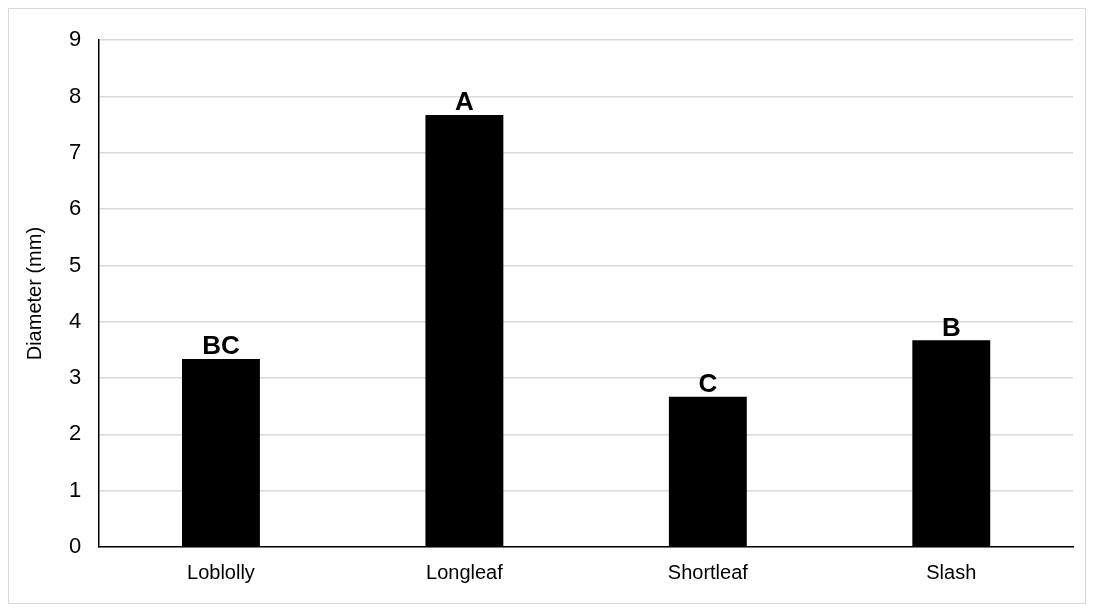 The image size is (1094, 612). I want to click on y-tick-label: 5, so click(75, 264).